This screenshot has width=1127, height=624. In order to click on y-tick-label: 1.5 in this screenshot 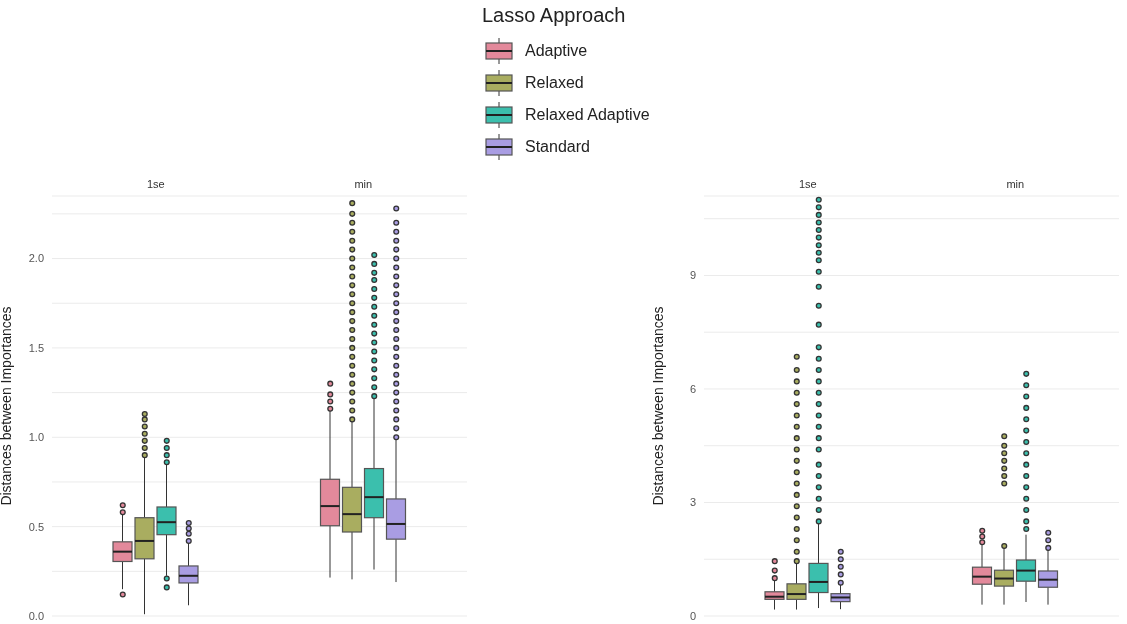, I will do `click(36, 347)`.